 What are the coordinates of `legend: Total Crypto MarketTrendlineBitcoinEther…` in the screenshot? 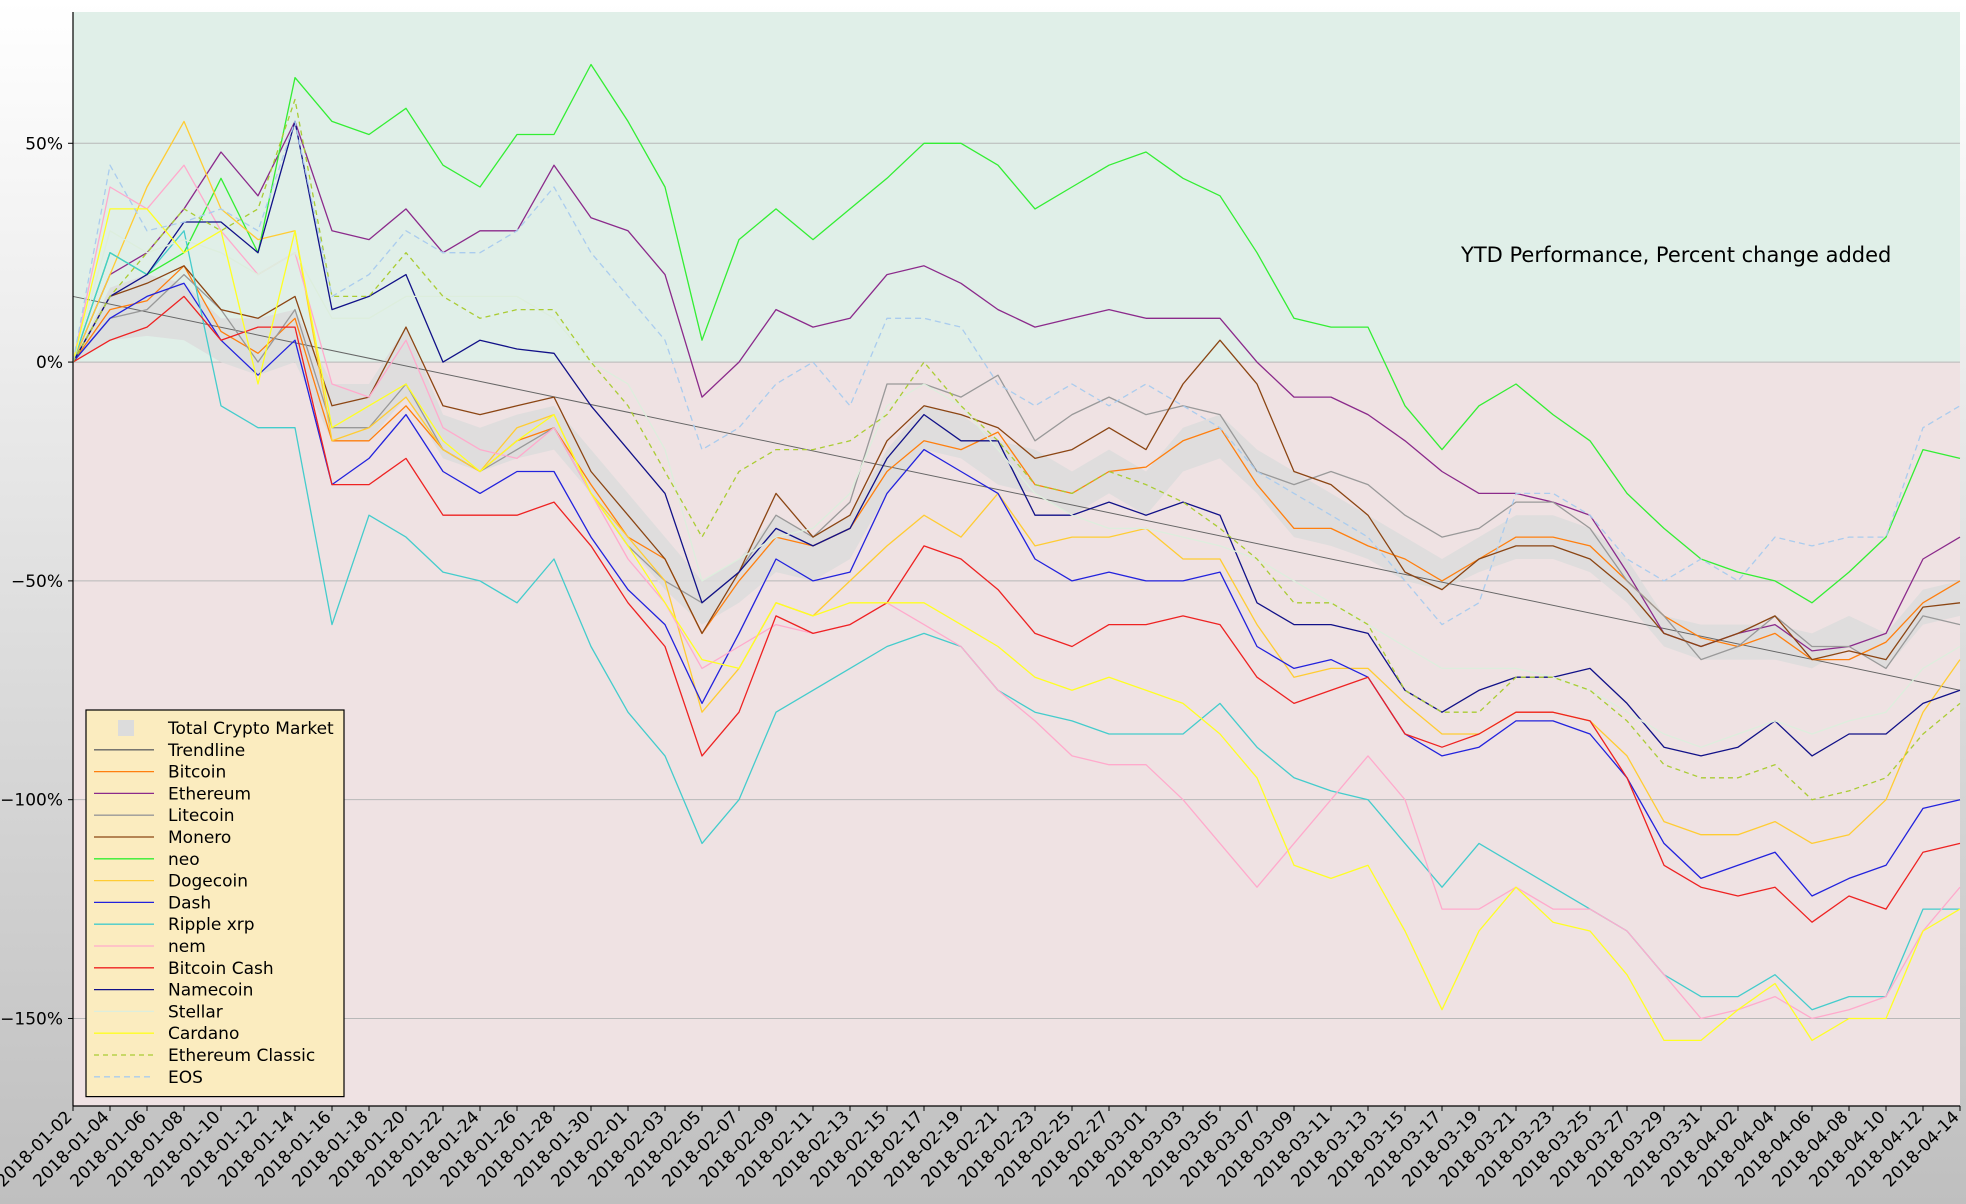 It's located at (215, 903).